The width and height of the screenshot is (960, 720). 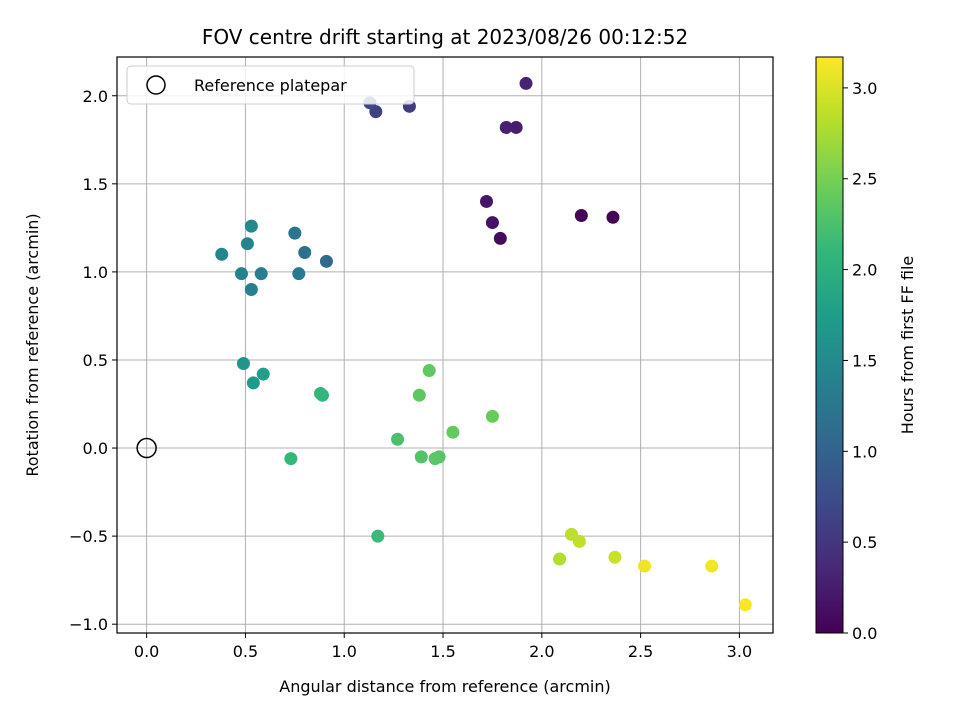 I want to click on colorbar-tick-label: 2.5, so click(x=864, y=179).